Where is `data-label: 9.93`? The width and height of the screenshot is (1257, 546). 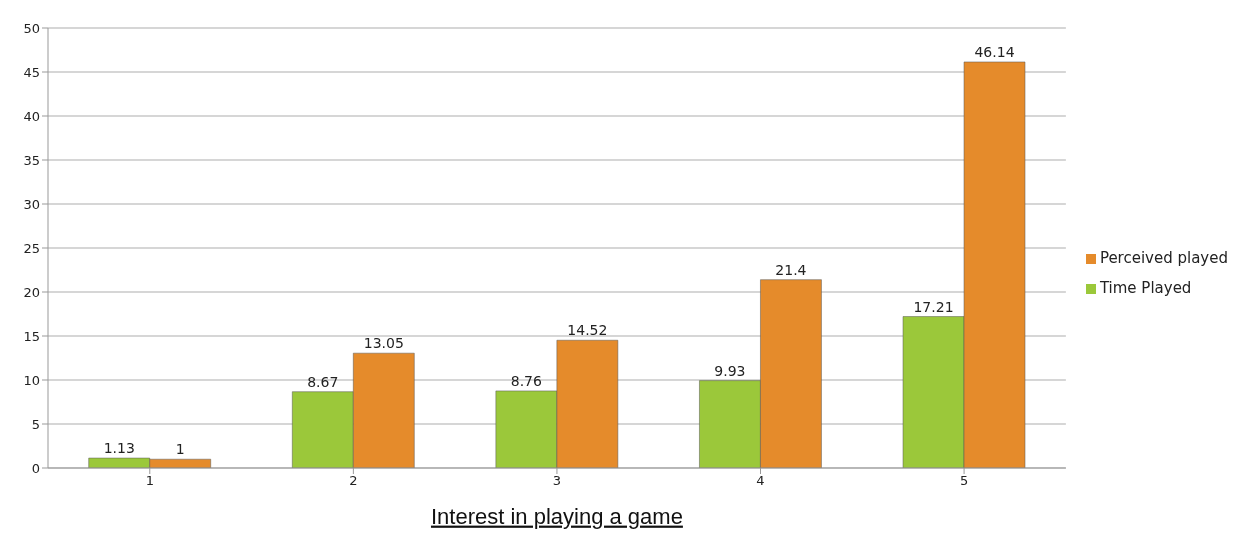 data-label: 9.93 is located at coordinates (730, 370).